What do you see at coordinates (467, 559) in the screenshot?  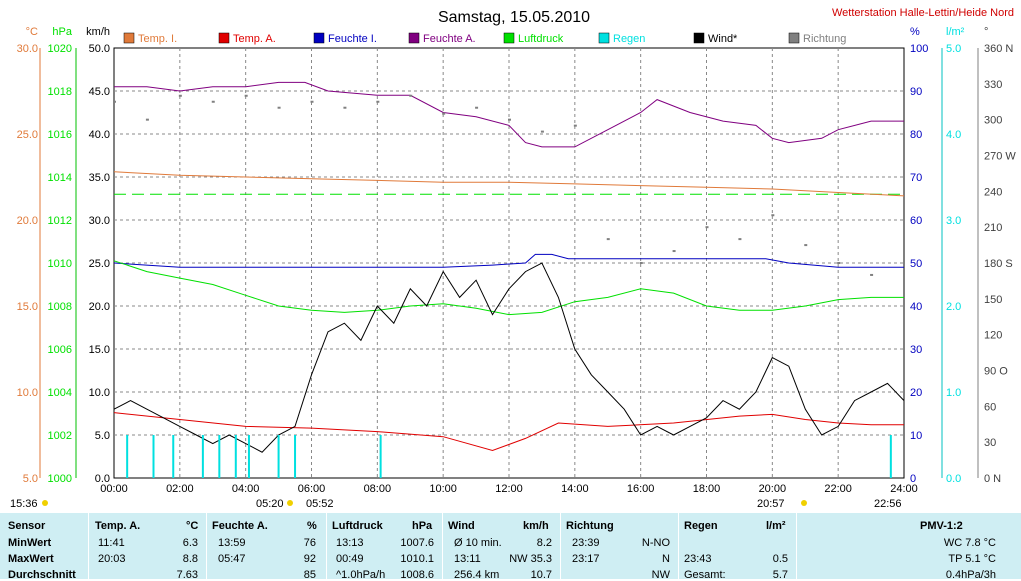 I see `table-cell-wind_t: 13:11` at bounding box center [467, 559].